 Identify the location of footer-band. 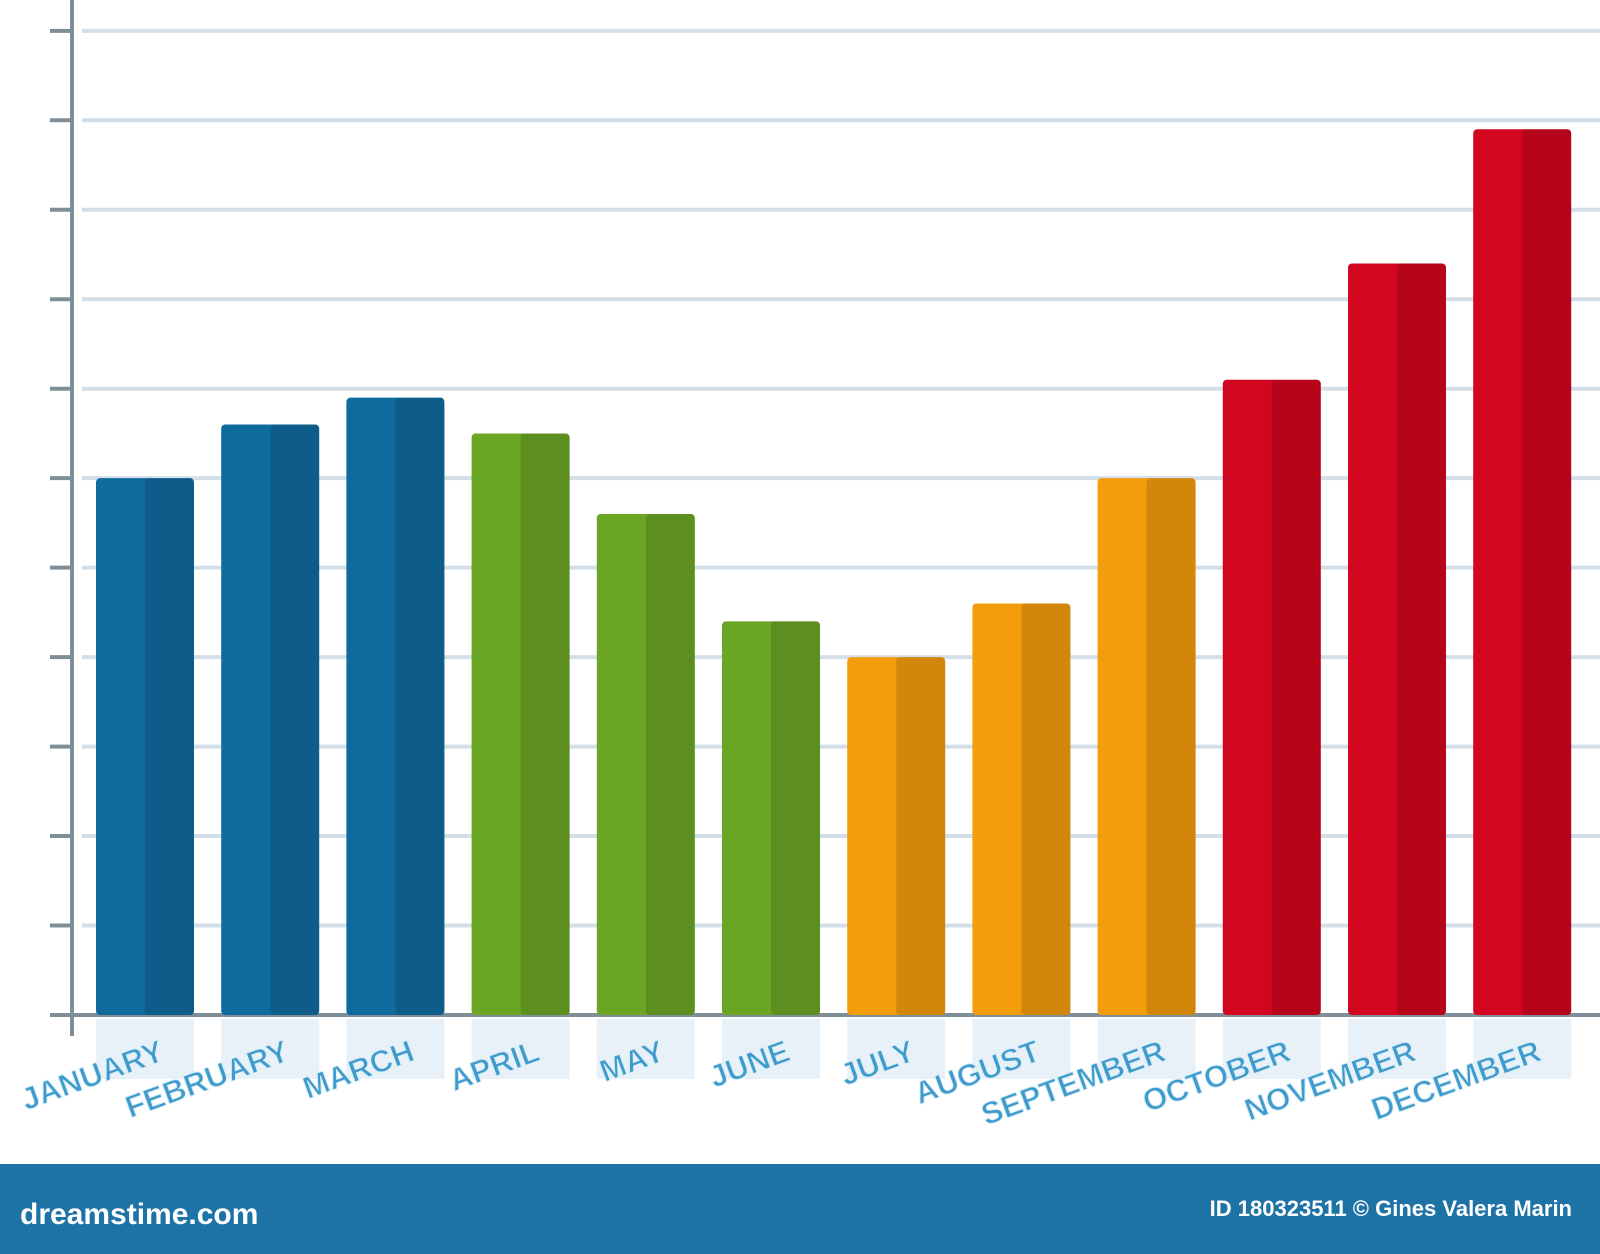
(800, 1209).